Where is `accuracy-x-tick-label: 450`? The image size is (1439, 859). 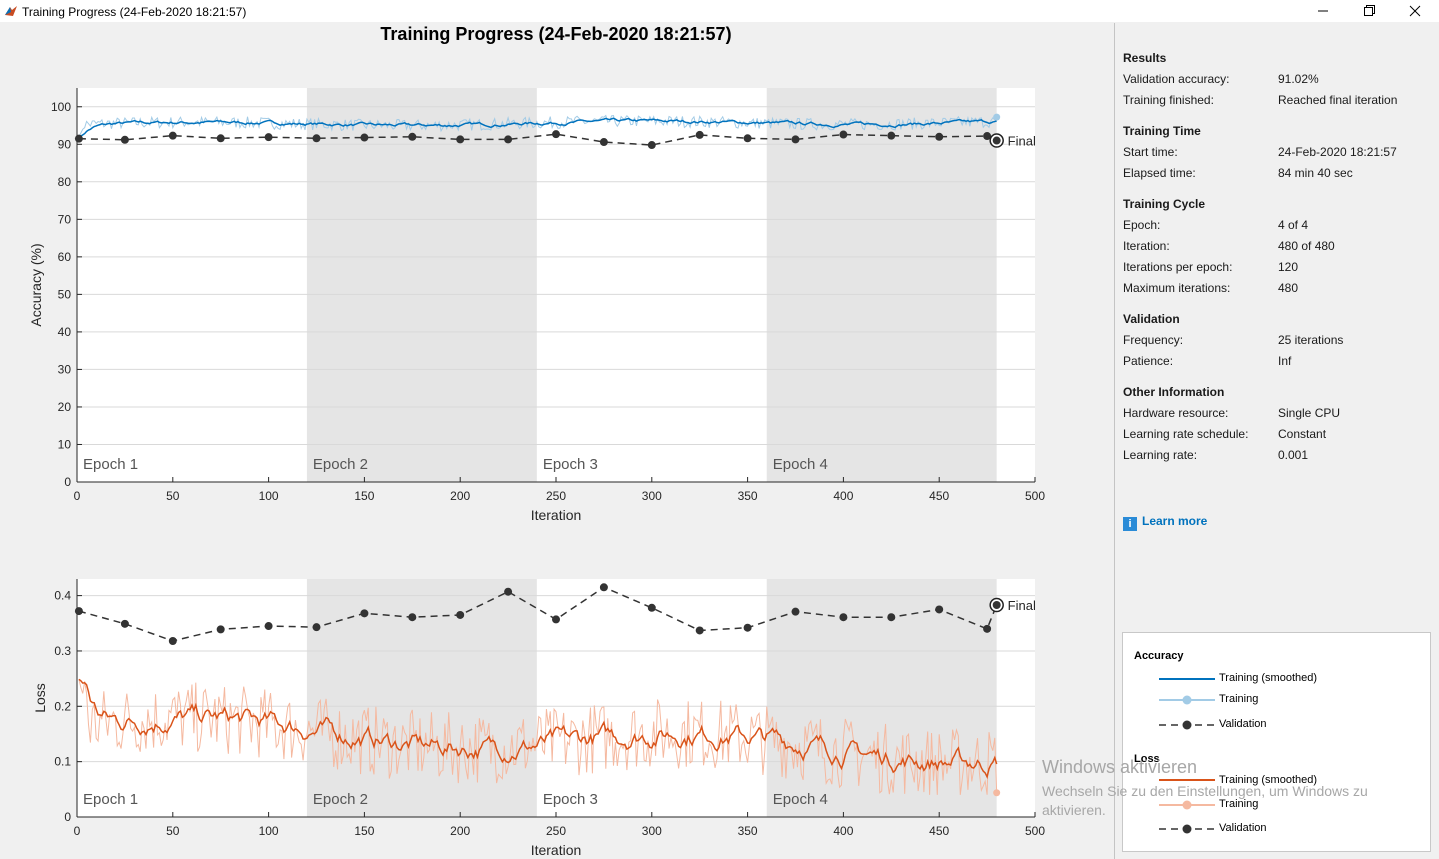 accuracy-x-tick-label: 450 is located at coordinates (939, 496).